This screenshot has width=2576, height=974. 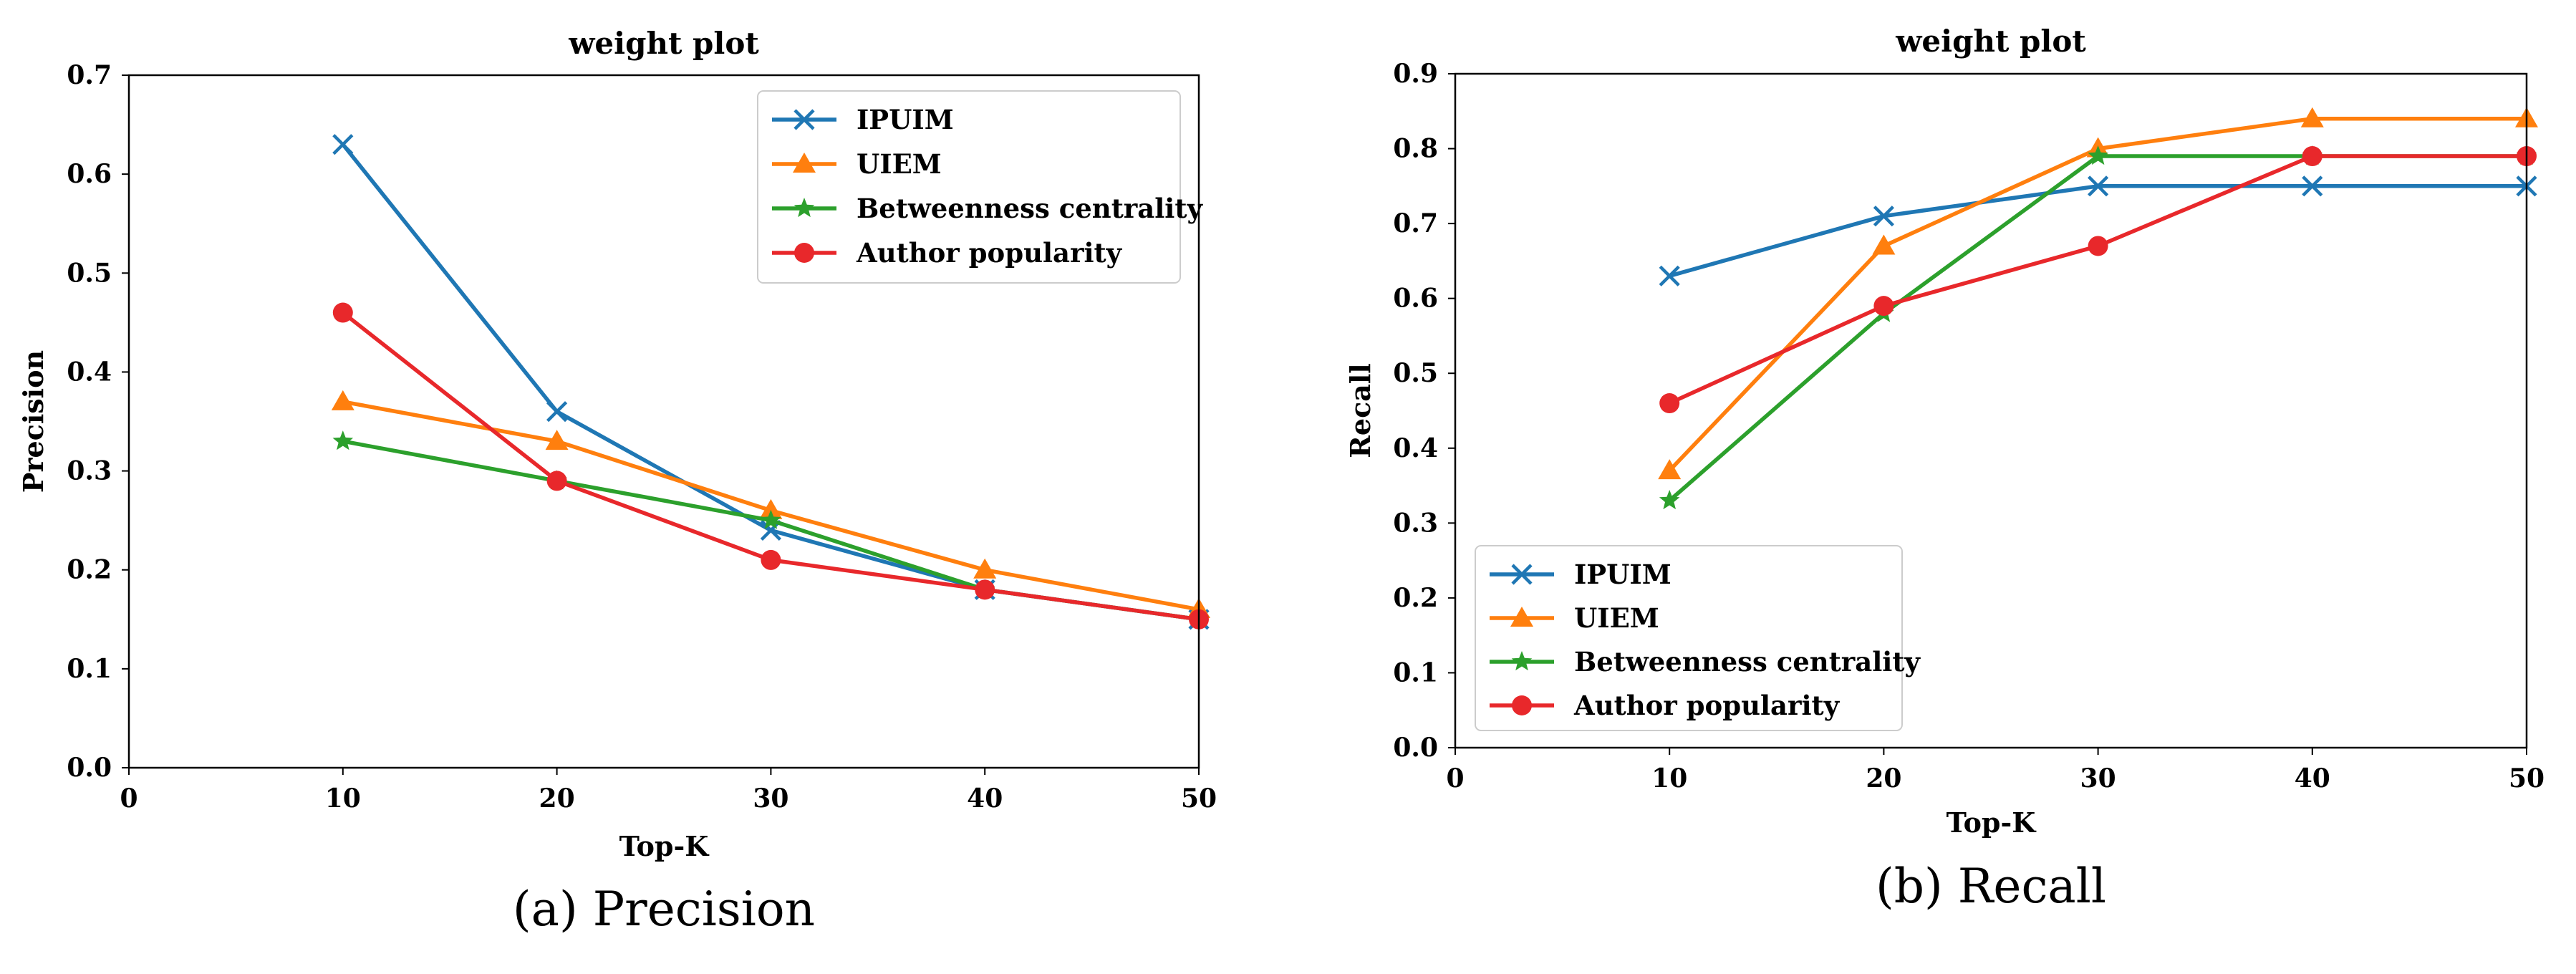 I want to click on precision-legend-item: IPUIM, so click(x=863, y=120).